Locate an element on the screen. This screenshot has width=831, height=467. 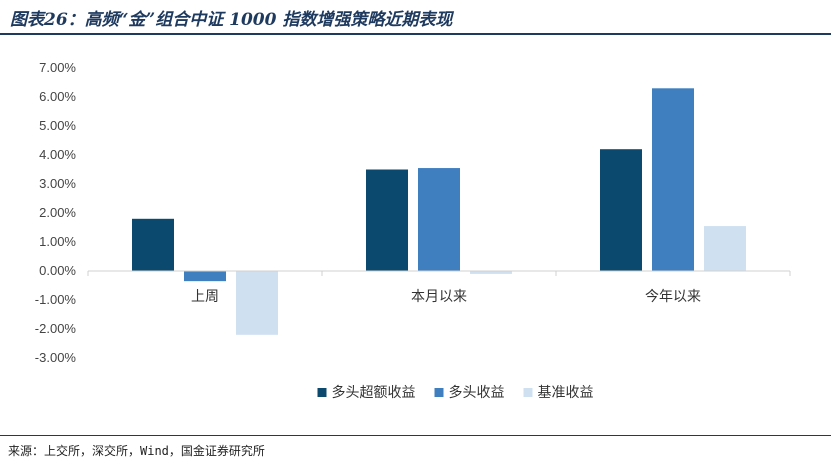
source-note: 来源：上交所，深交所，Wind，国金证券研究所 is located at coordinates (136, 451).